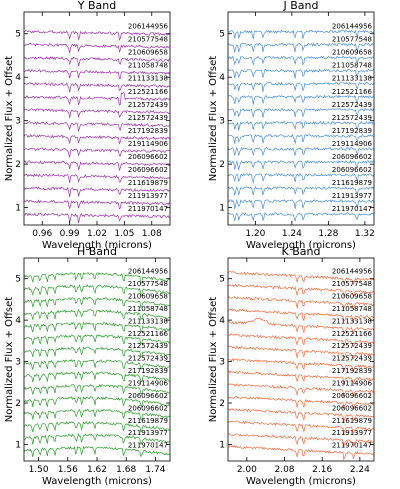  I want to click on panel-title: Y Band, so click(96, 6).